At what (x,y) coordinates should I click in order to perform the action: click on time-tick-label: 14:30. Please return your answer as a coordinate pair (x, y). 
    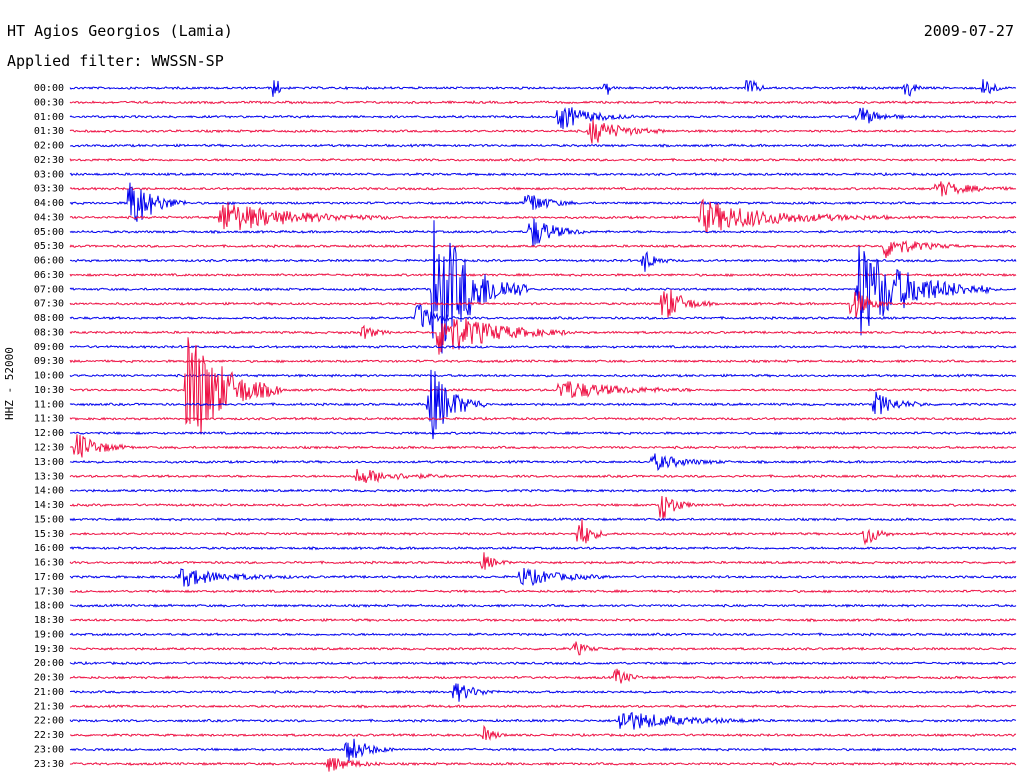
    Looking at the image, I should click on (49, 505).